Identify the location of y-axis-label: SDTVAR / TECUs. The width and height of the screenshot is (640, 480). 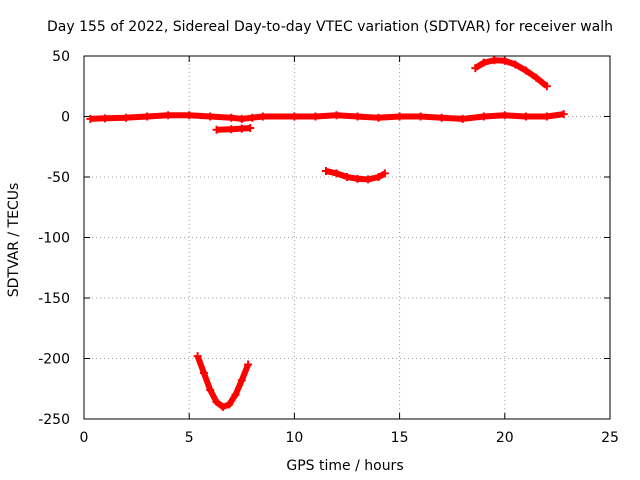
(14, 240).